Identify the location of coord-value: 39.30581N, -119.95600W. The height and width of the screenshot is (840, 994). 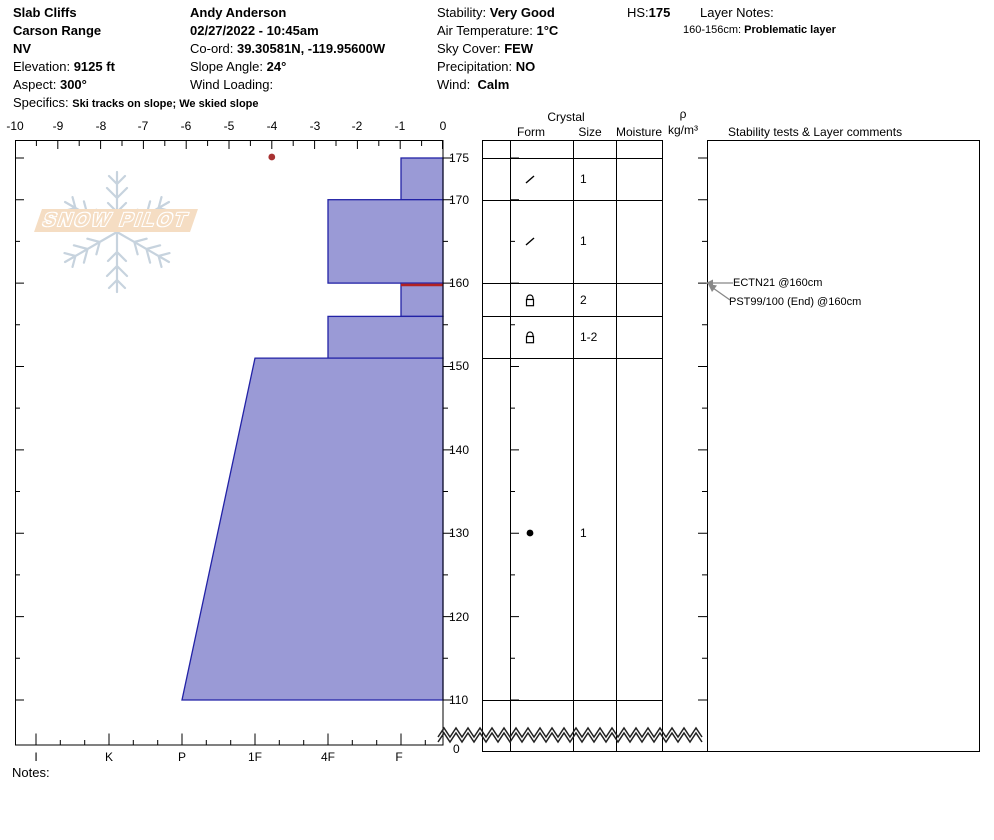
(311, 48).